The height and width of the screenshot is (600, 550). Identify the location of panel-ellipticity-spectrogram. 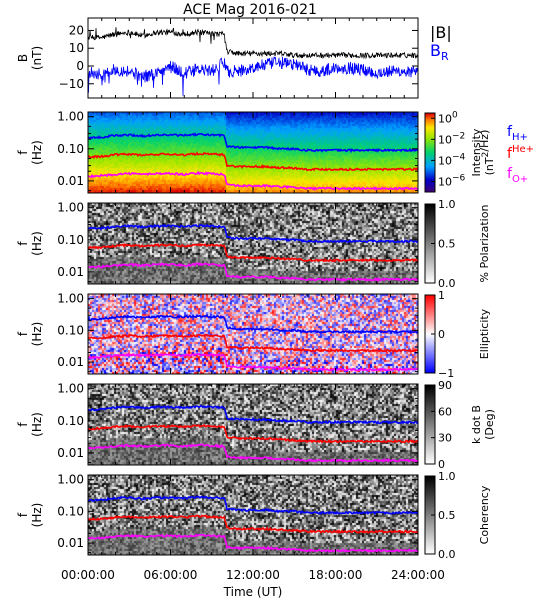
(253, 334).